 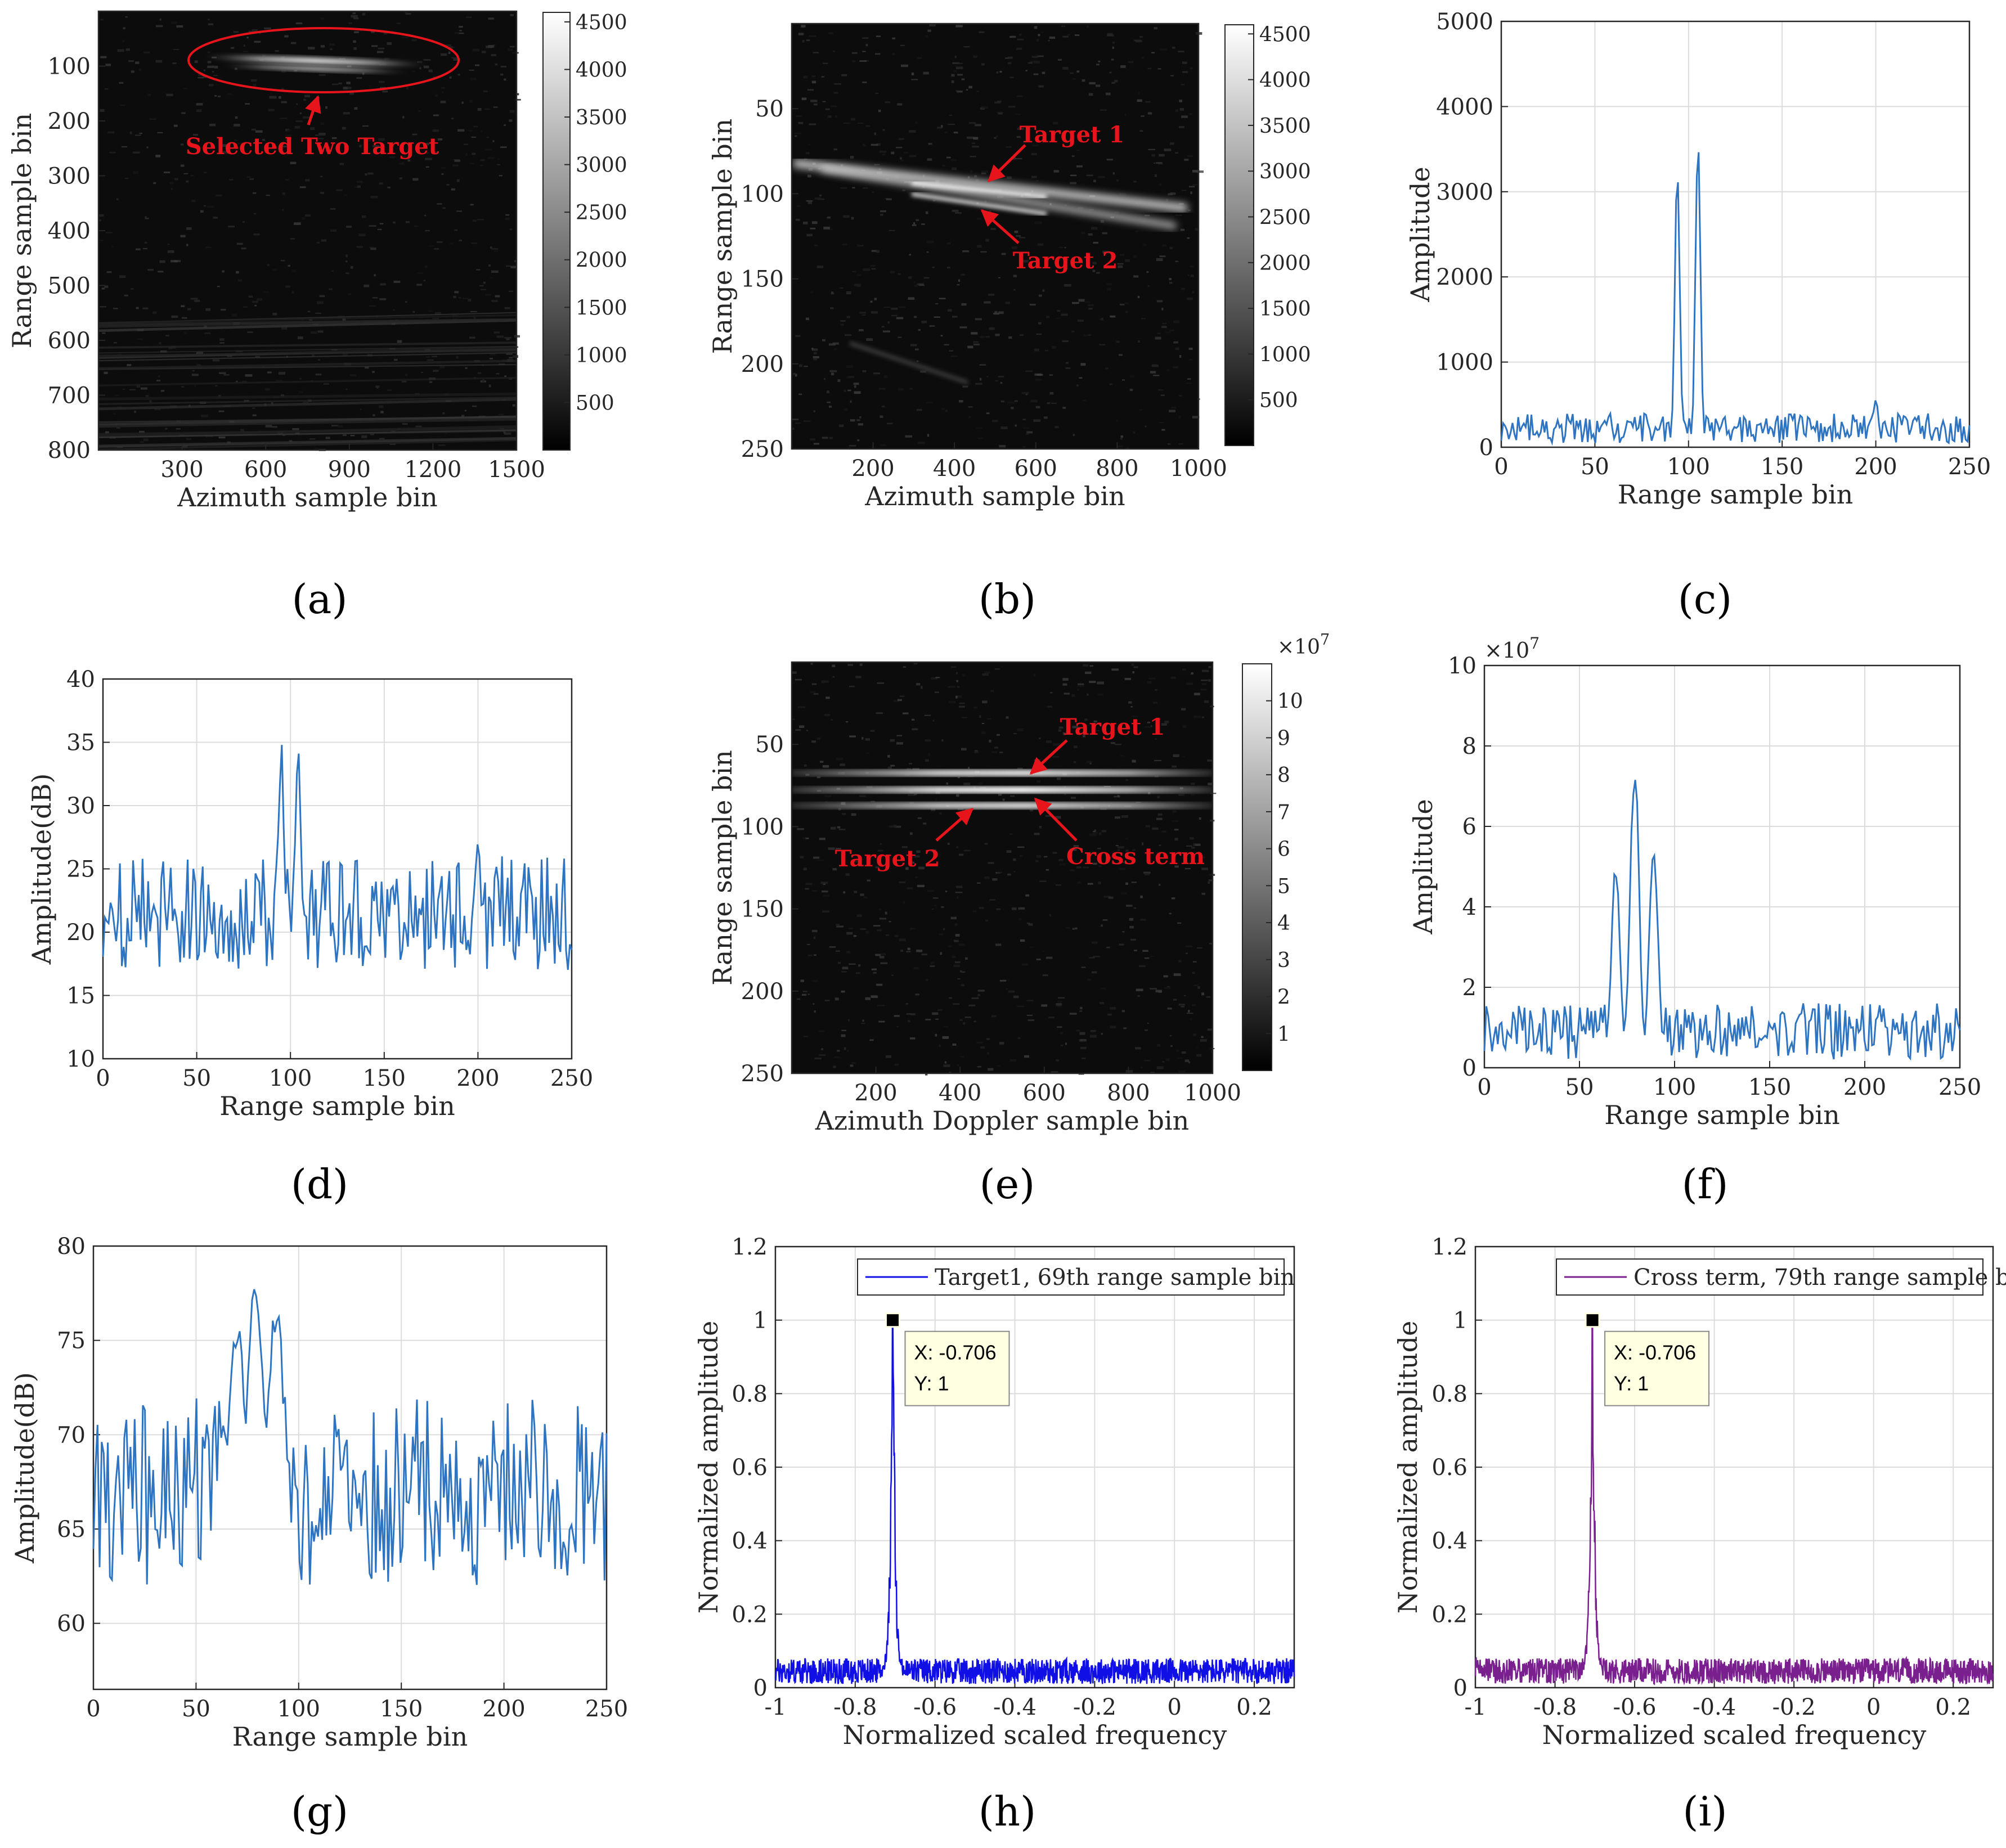 What do you see at coordinates (1020, 793) in the screenshot?
I see `panel-e-annotations: Target 1 Target 2 Cross term` at bounding box center [1020, 793].